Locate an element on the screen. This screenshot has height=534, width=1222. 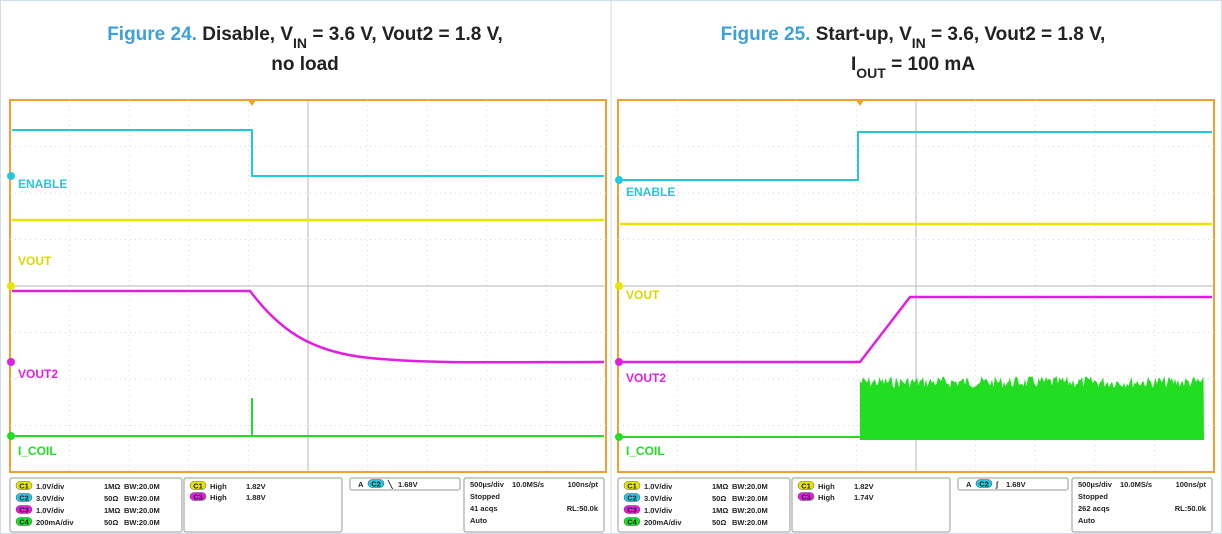
trace-label: I_COIL is located at coordinates (645, 451).